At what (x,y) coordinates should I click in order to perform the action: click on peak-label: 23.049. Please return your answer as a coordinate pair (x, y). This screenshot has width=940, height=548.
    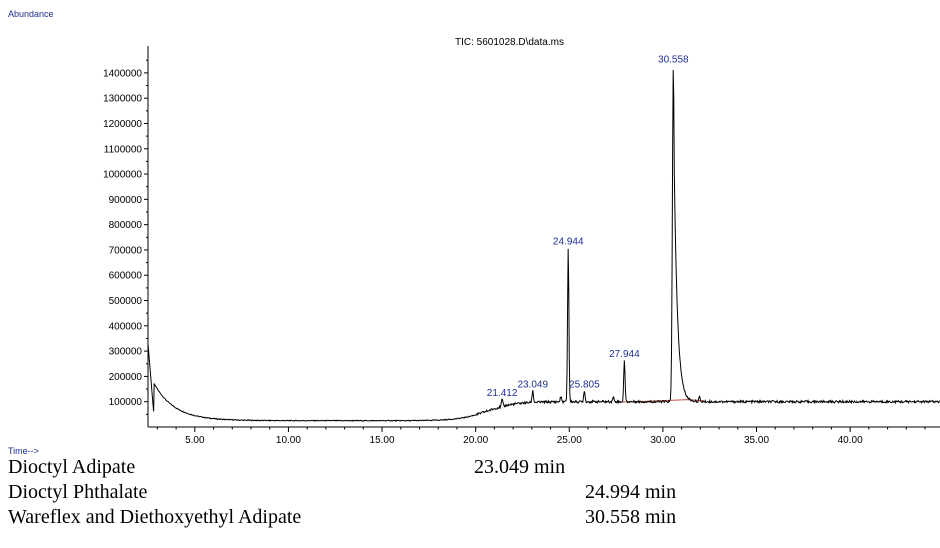
    Looking at the image, I should click on (532, 384).